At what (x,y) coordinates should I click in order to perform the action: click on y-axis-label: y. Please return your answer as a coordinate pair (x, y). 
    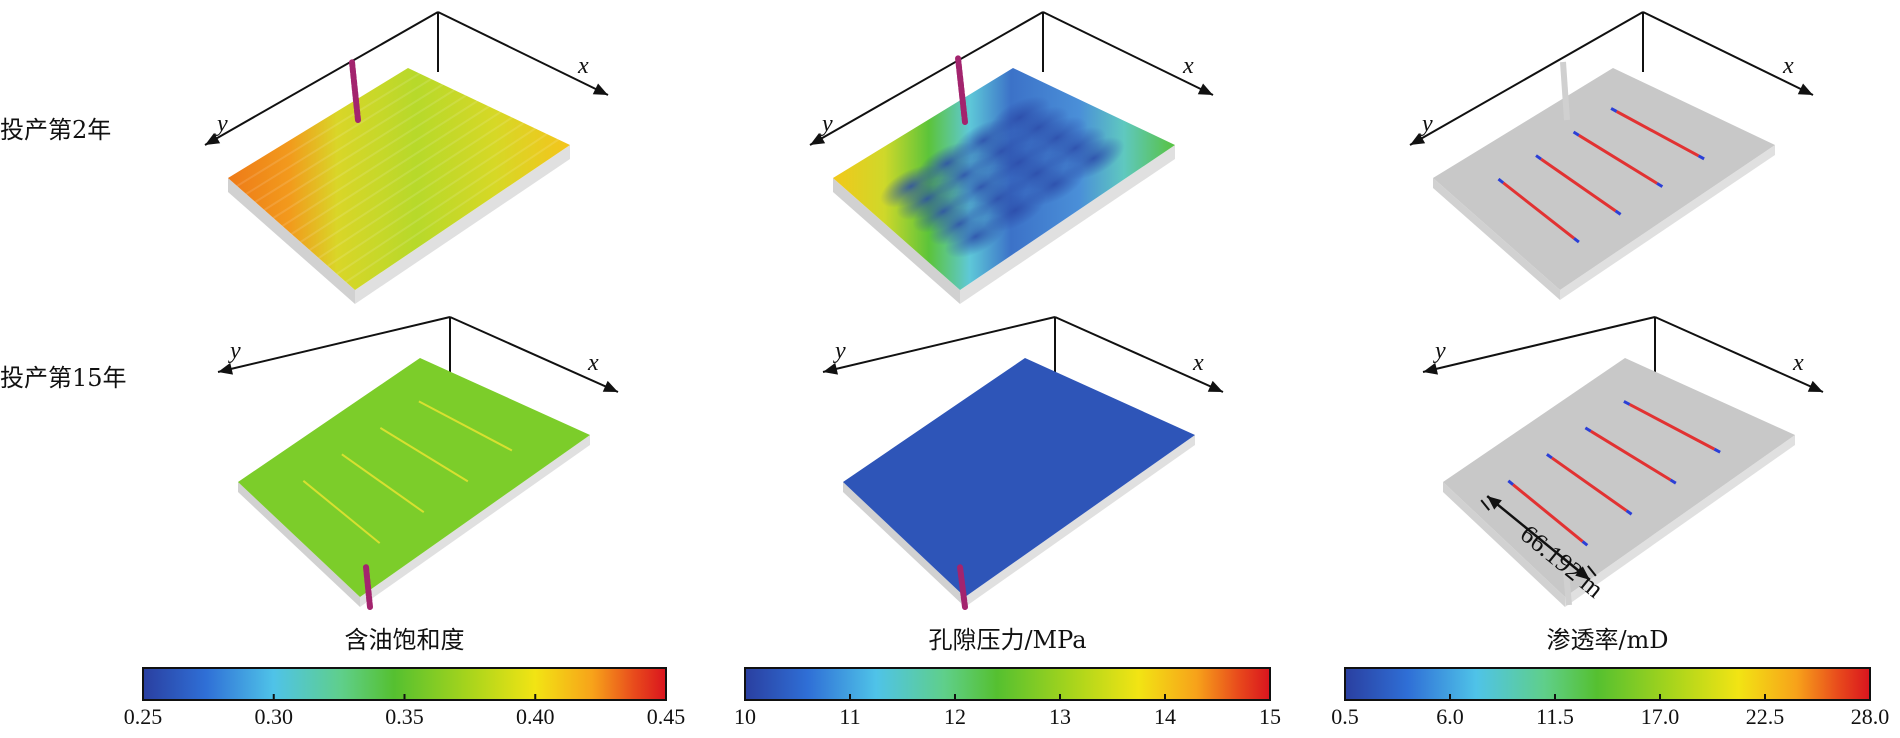
    Looking at the image, I should click on (1439, 351).